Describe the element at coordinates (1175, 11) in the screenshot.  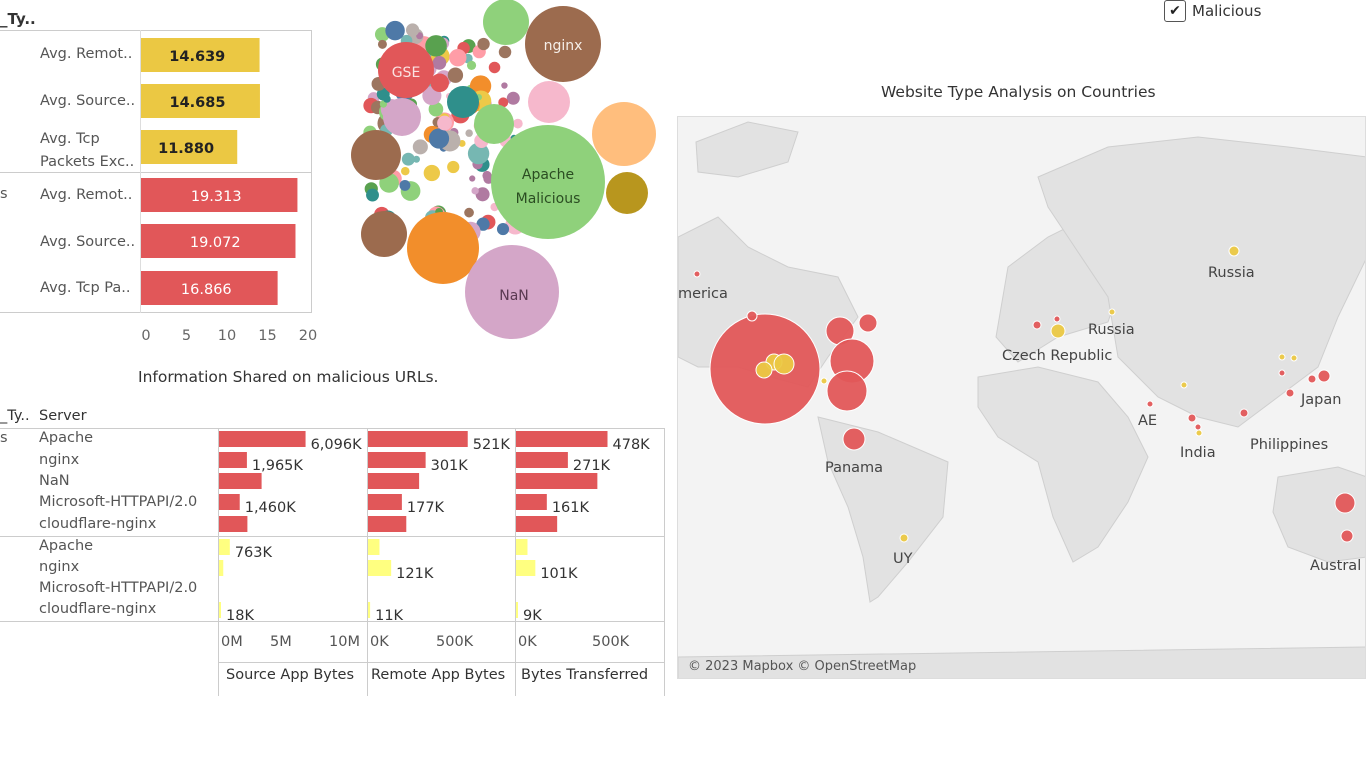
I see `malicious-checkbox: ✔` at that location.